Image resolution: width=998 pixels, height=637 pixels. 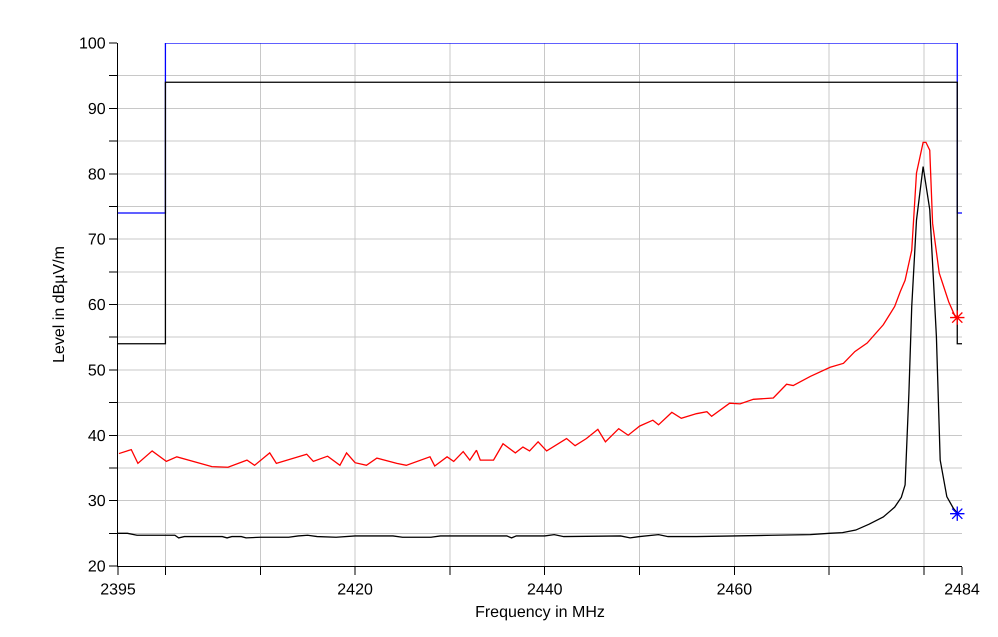 What do you see at coordinates (97, 175) in the screenshot?
I see `y-tick-label: 80` at bounding box center [97, 175].